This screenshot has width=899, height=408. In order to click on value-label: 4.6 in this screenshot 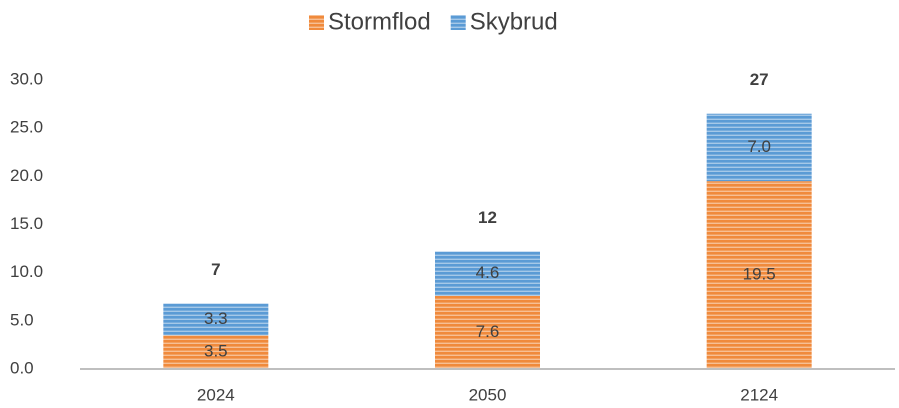, I will do `click(488, 272)`.